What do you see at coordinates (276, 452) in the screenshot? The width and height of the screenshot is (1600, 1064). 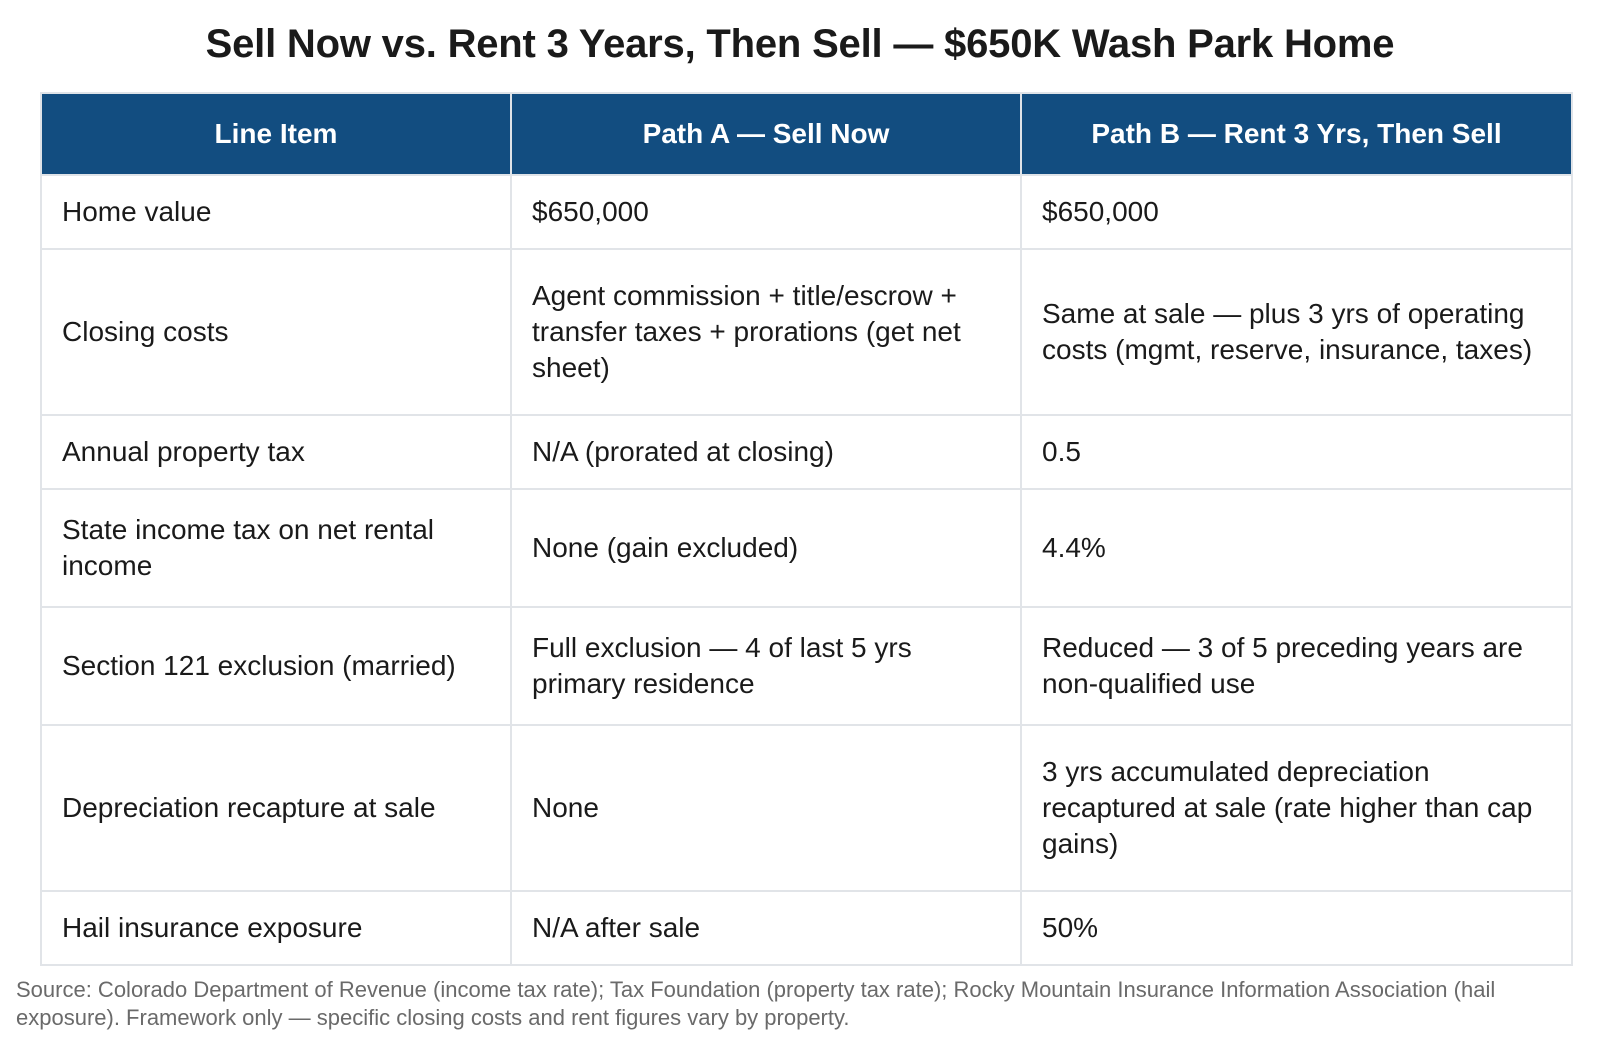 I see `cell-line-item: Annual property tax` at bounding box center [276, 452].